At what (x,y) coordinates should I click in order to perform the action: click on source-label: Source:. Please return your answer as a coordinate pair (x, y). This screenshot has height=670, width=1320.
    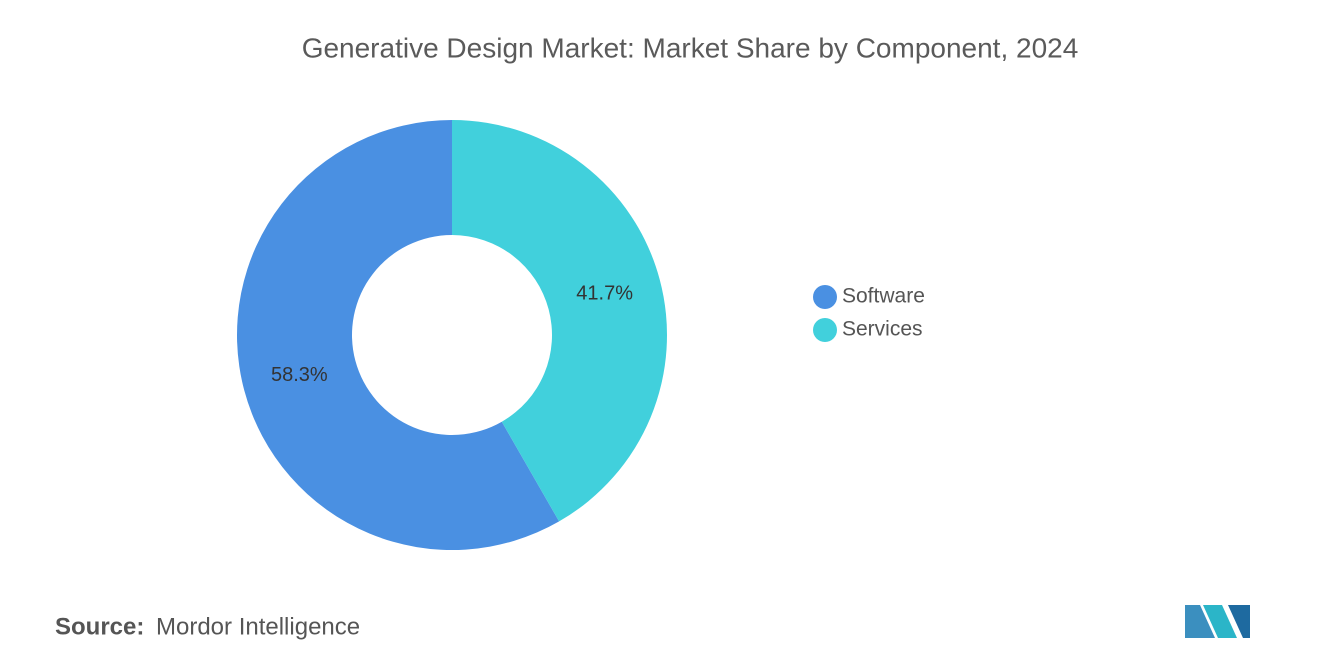
    Looking at the image, I should click on (99, 626).